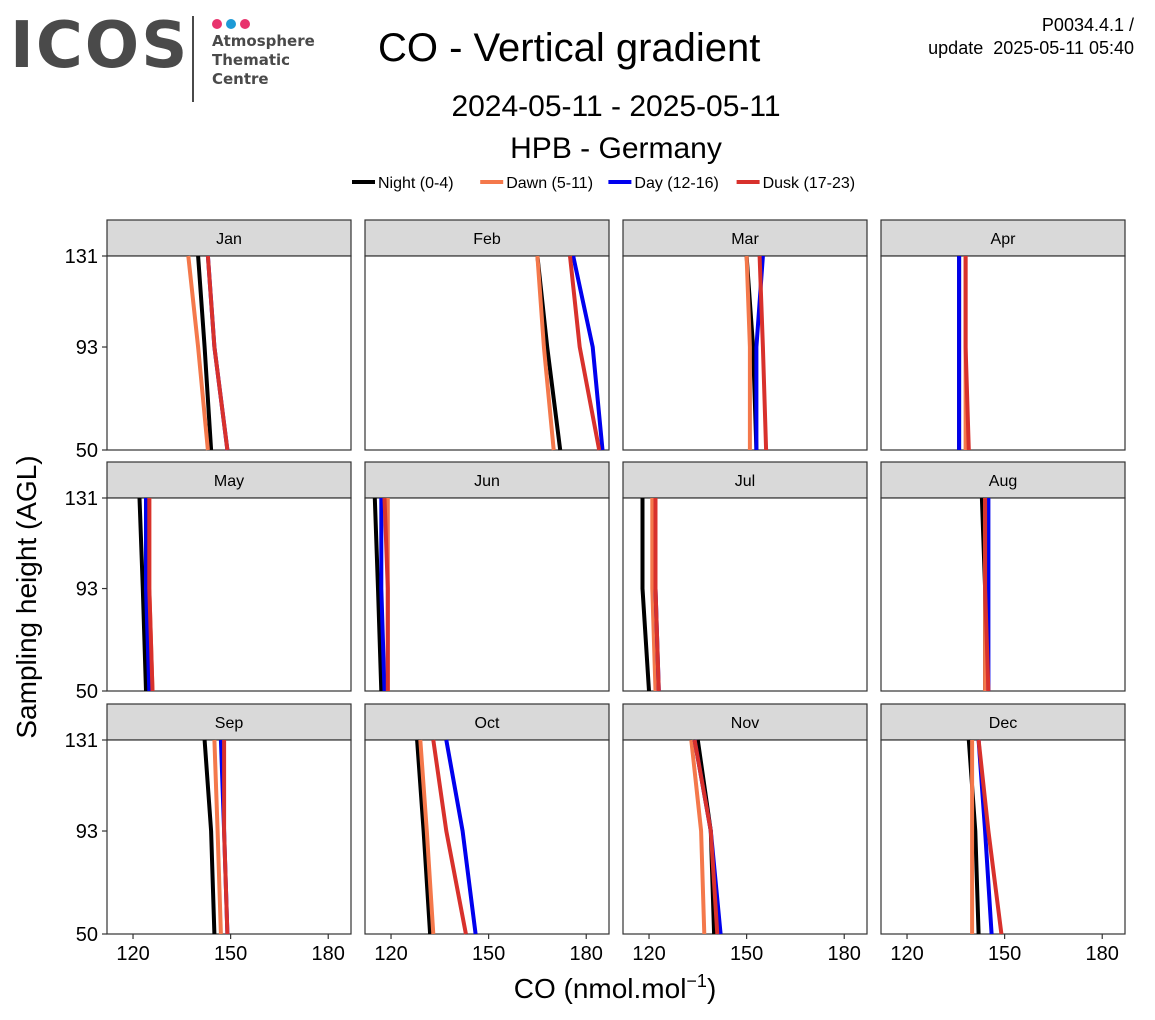 Image resolution: width=1155 pixels, height=1020 pixels. I want to click on date-range: 2024-05-11 - 2025-05-11, so click(616, 106).